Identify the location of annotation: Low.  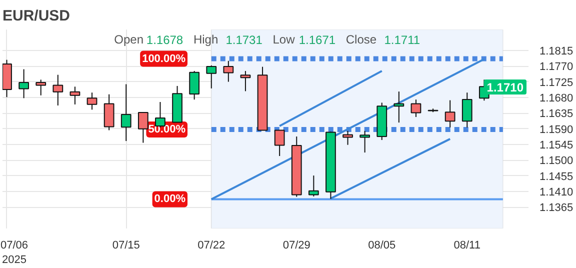
(284, 39).